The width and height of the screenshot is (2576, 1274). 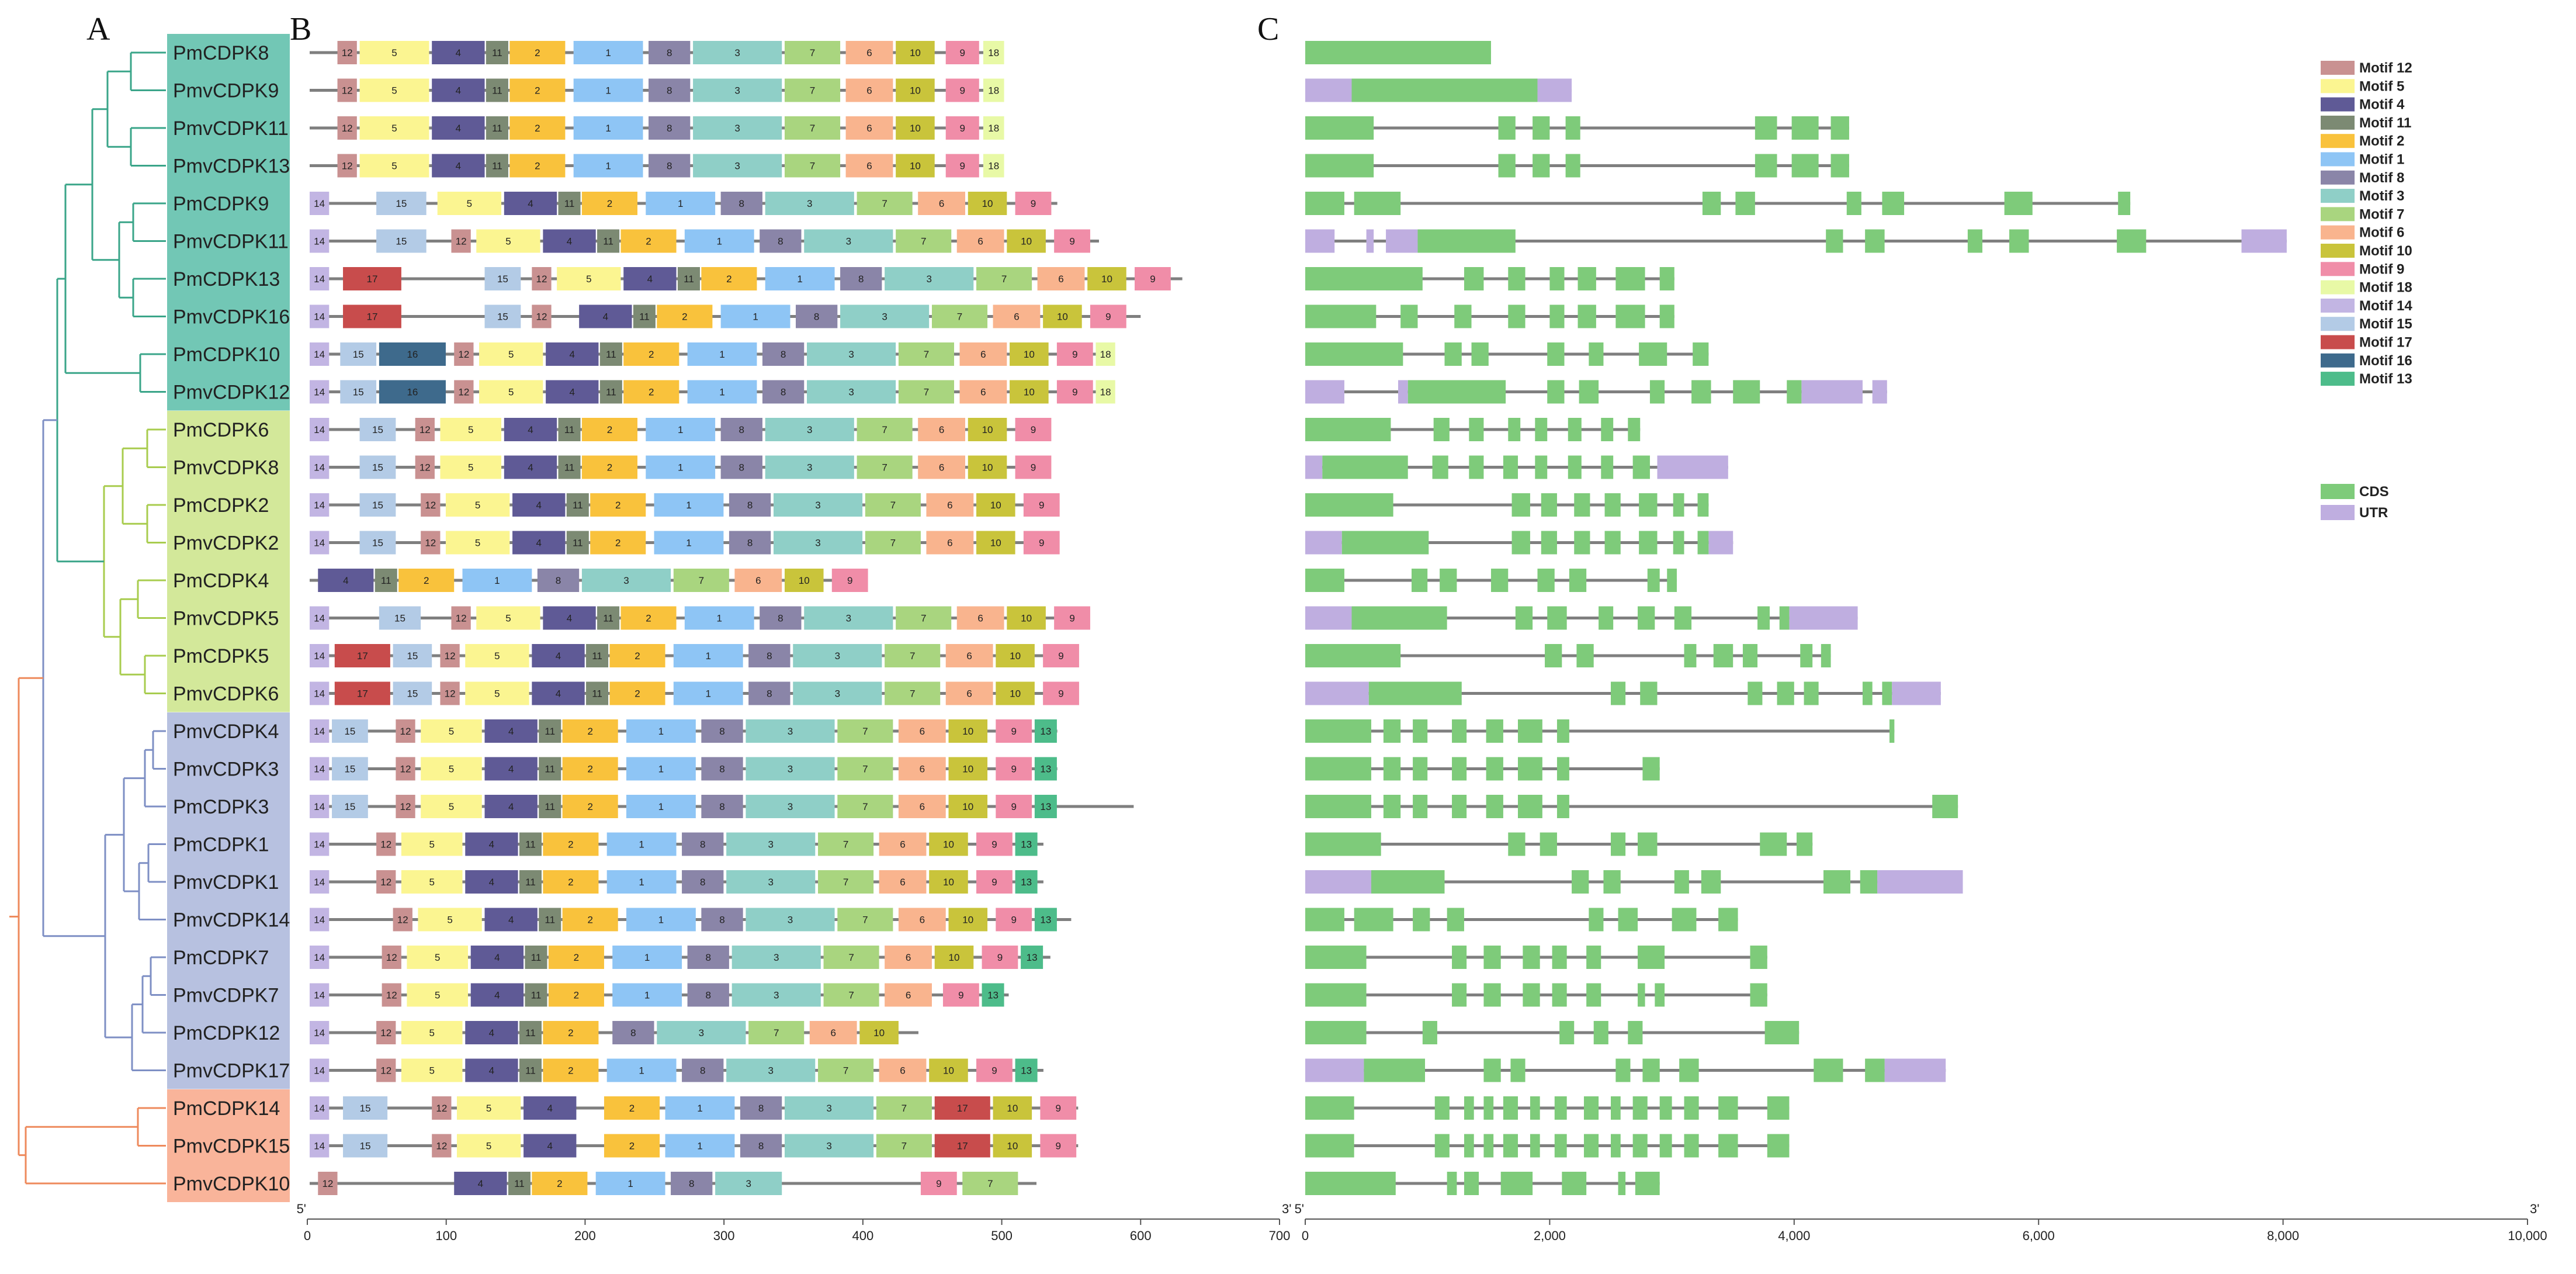 What do you see at coordinates (221, 581) in the screenshot?
I see `gene-label: PmCDPK4` at bounding box center [221, 581].